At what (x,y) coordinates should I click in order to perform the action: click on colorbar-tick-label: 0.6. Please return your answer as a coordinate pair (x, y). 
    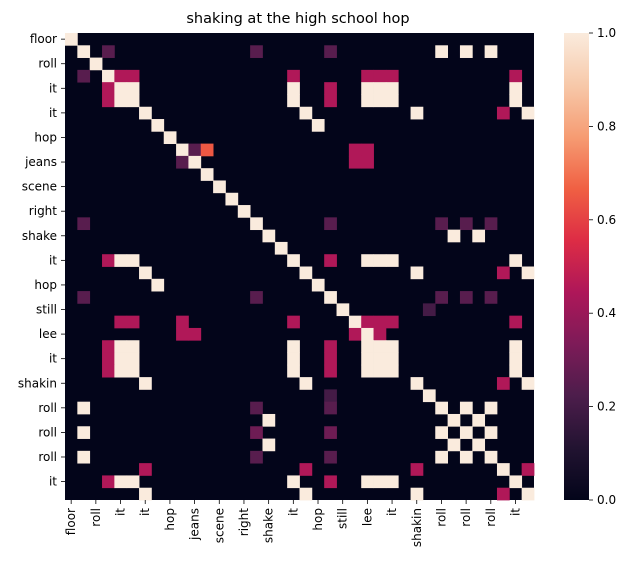
    Looking at the image, I should click on (606, 220).